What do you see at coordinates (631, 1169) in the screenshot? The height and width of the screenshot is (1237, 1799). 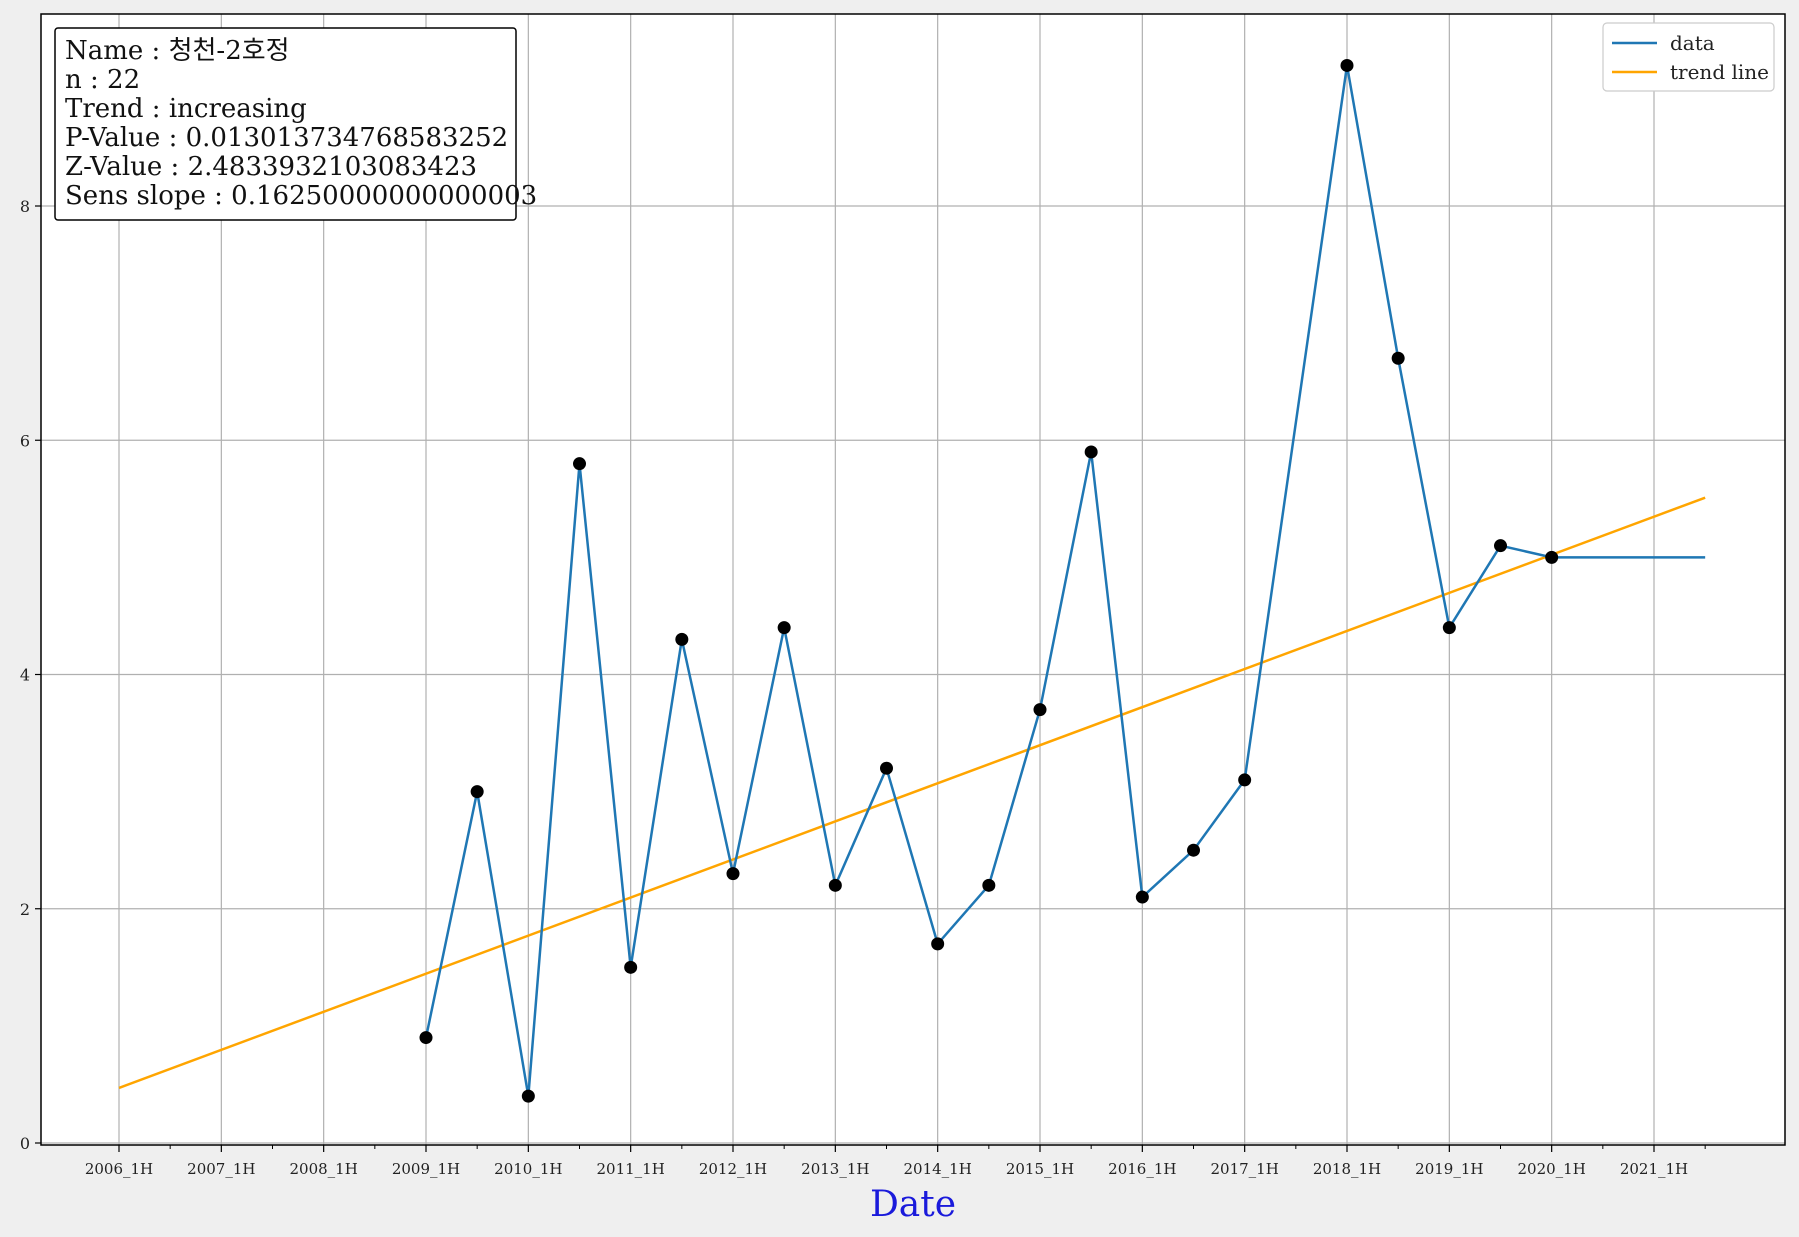 I see `x-tick-label: 2011_1H` at bounding box center [631, 1169].